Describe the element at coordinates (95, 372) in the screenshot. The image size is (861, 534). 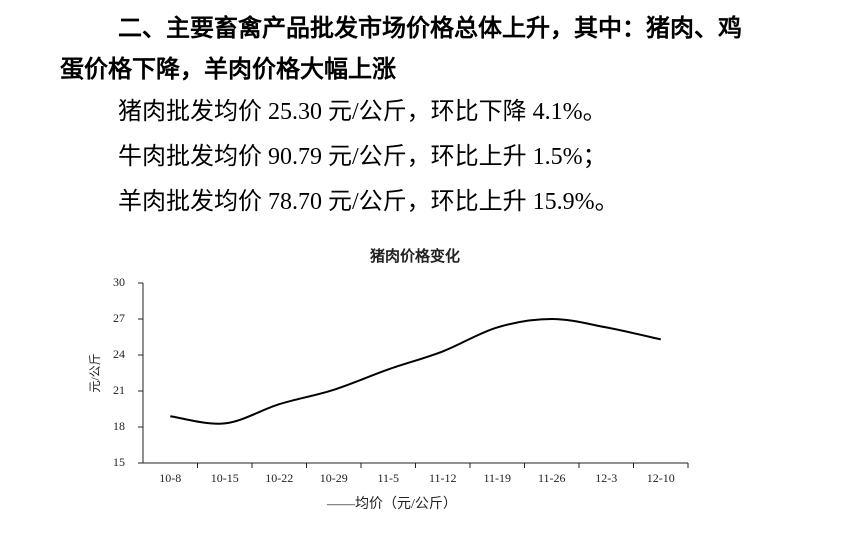
I see `y-axis-label: 元/公斤` at that location.